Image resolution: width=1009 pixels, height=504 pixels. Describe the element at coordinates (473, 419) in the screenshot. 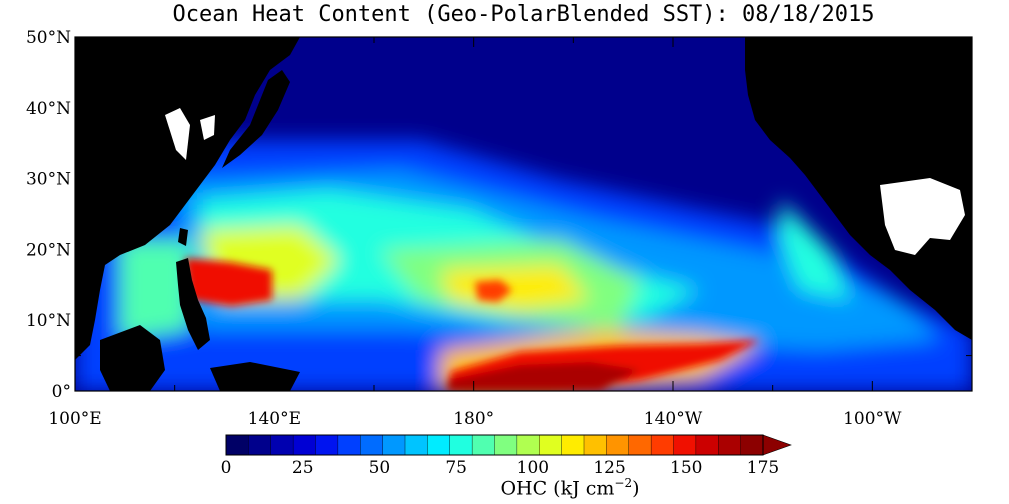

I see `lon-label: 180°` at that location.